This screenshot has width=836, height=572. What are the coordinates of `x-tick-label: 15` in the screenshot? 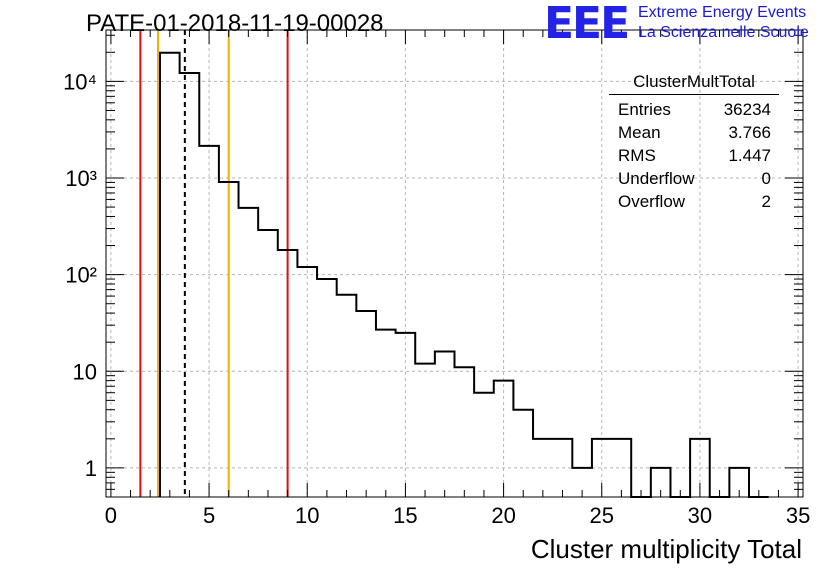 It's located at (405, 515).